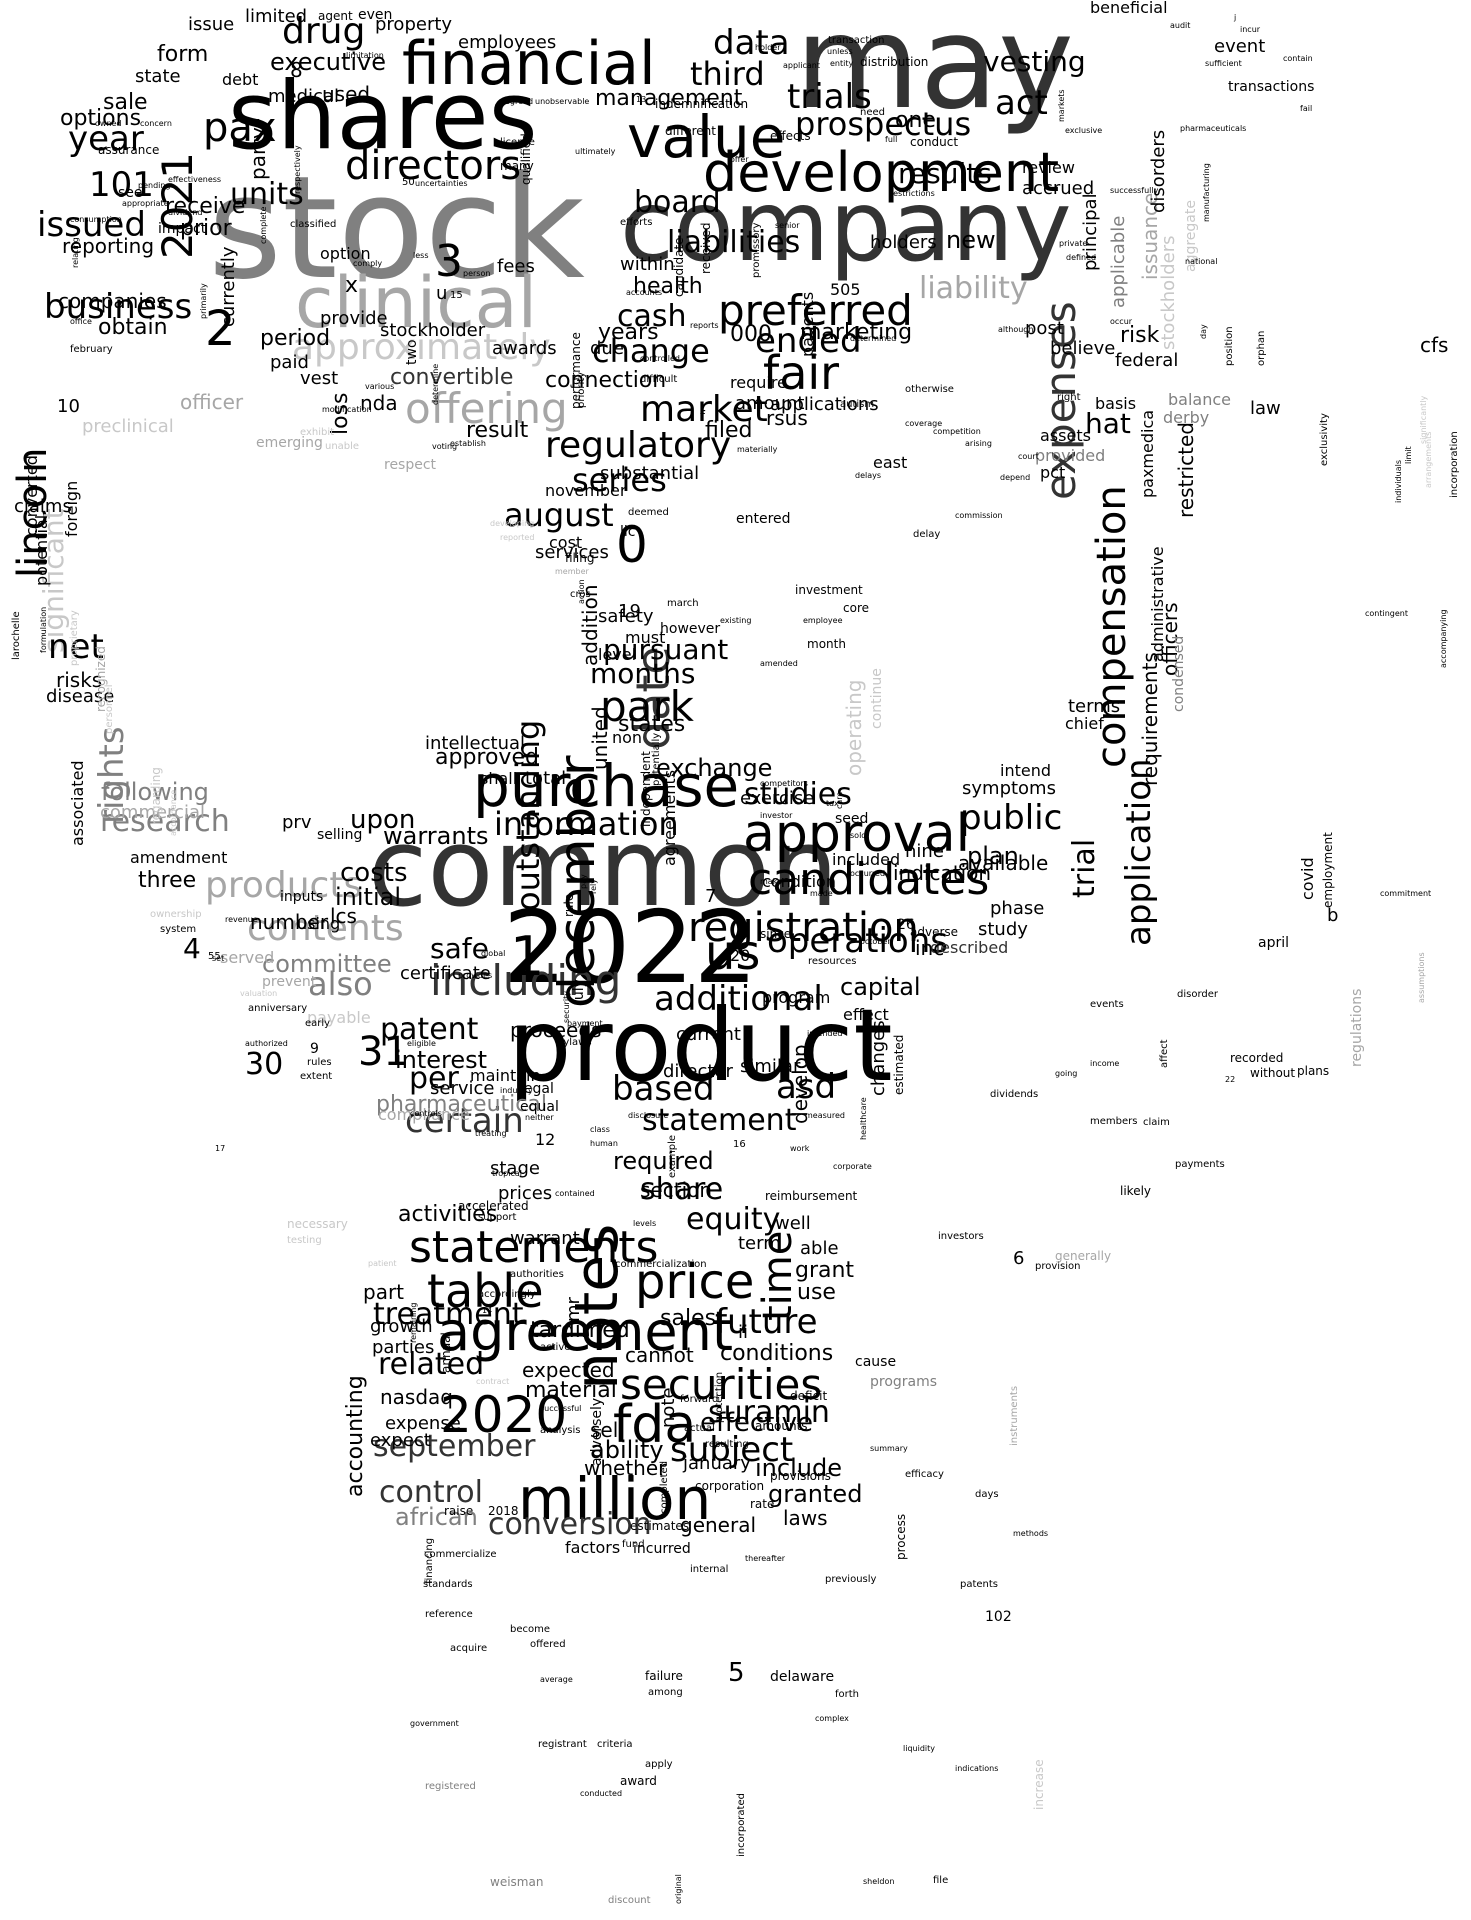 The width and height of the screenshot is (1471, 1920). I want to click on cloud-word: entered, so click(763, 519).